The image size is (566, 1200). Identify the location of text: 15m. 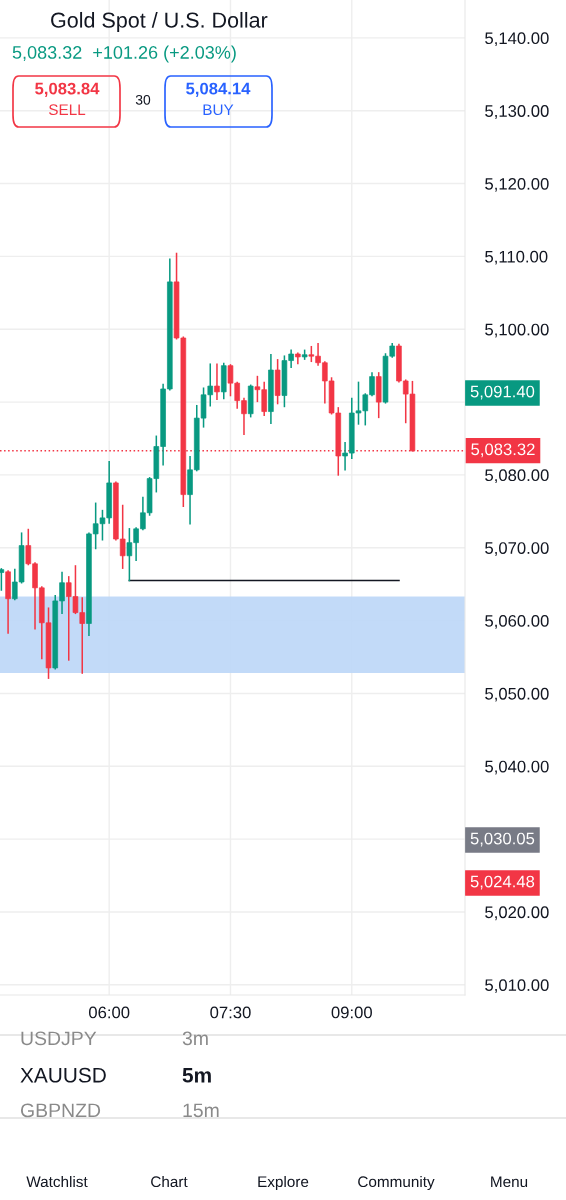
(201, 1110).